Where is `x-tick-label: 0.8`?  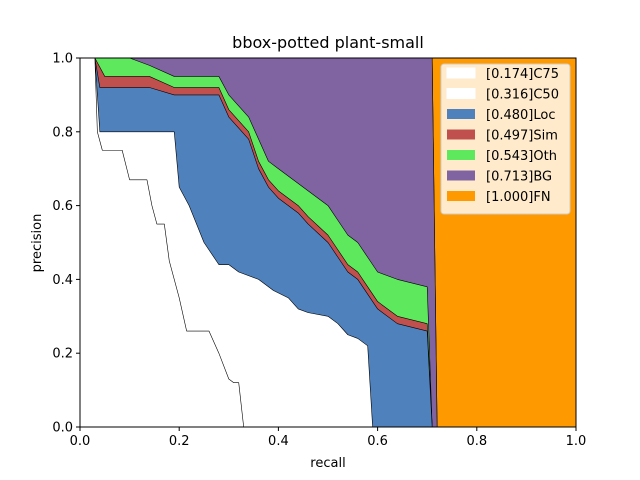
x-tick-label: 0.8 is located at coordinates (476, 441).